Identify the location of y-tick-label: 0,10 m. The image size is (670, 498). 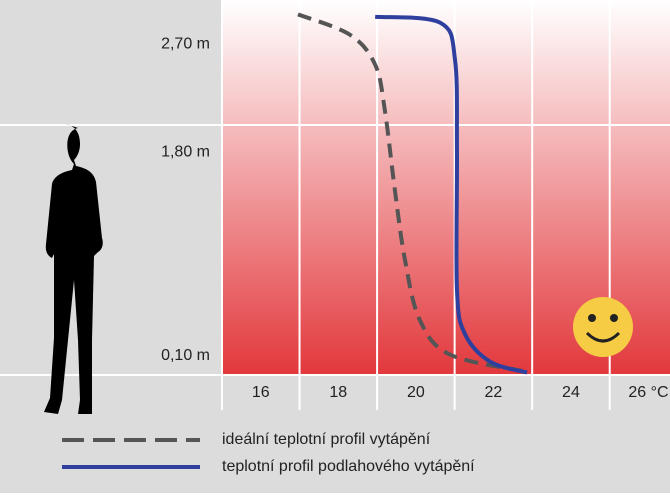
(185, 355).